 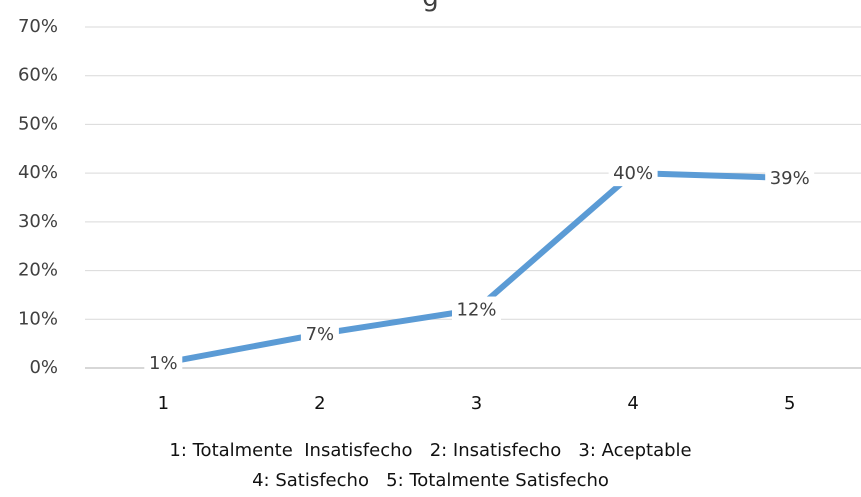 I want to click on data-label: 1%, so click(x=163, y=363).